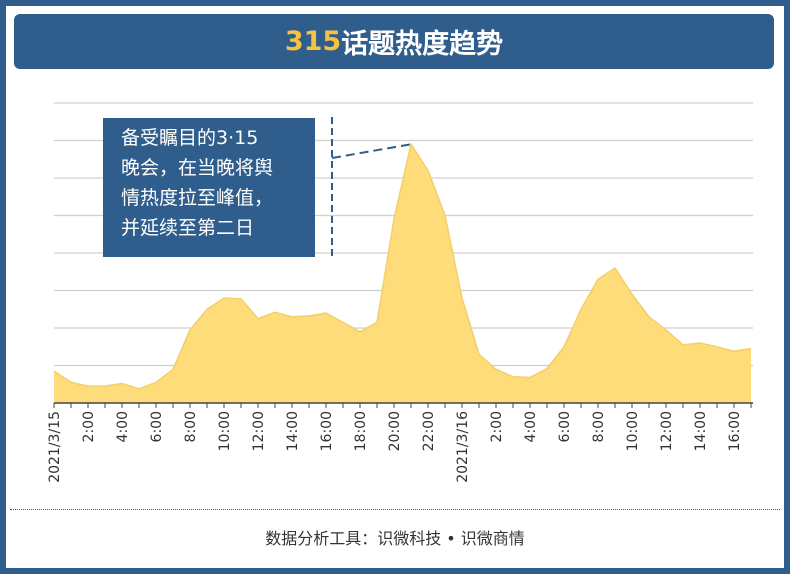  I want to click on title-number: 315, so click(313, 41).